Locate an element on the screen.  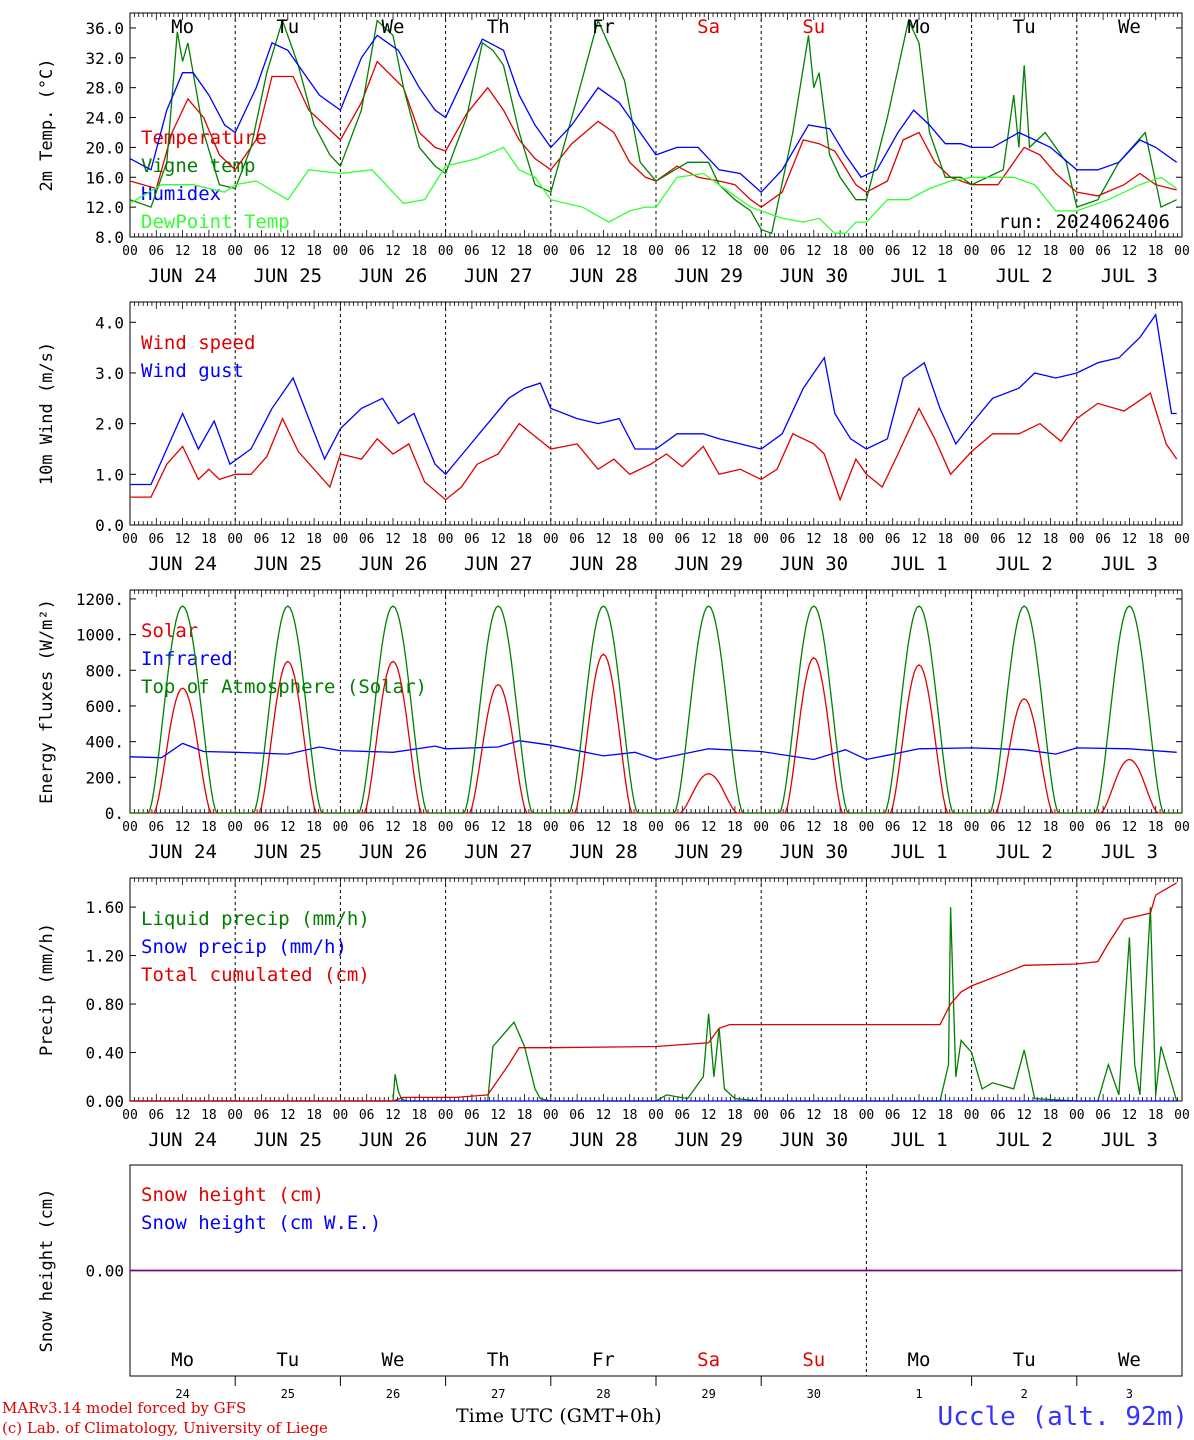
day-abbr-top: Tu is located at coordinates (1024, 27).